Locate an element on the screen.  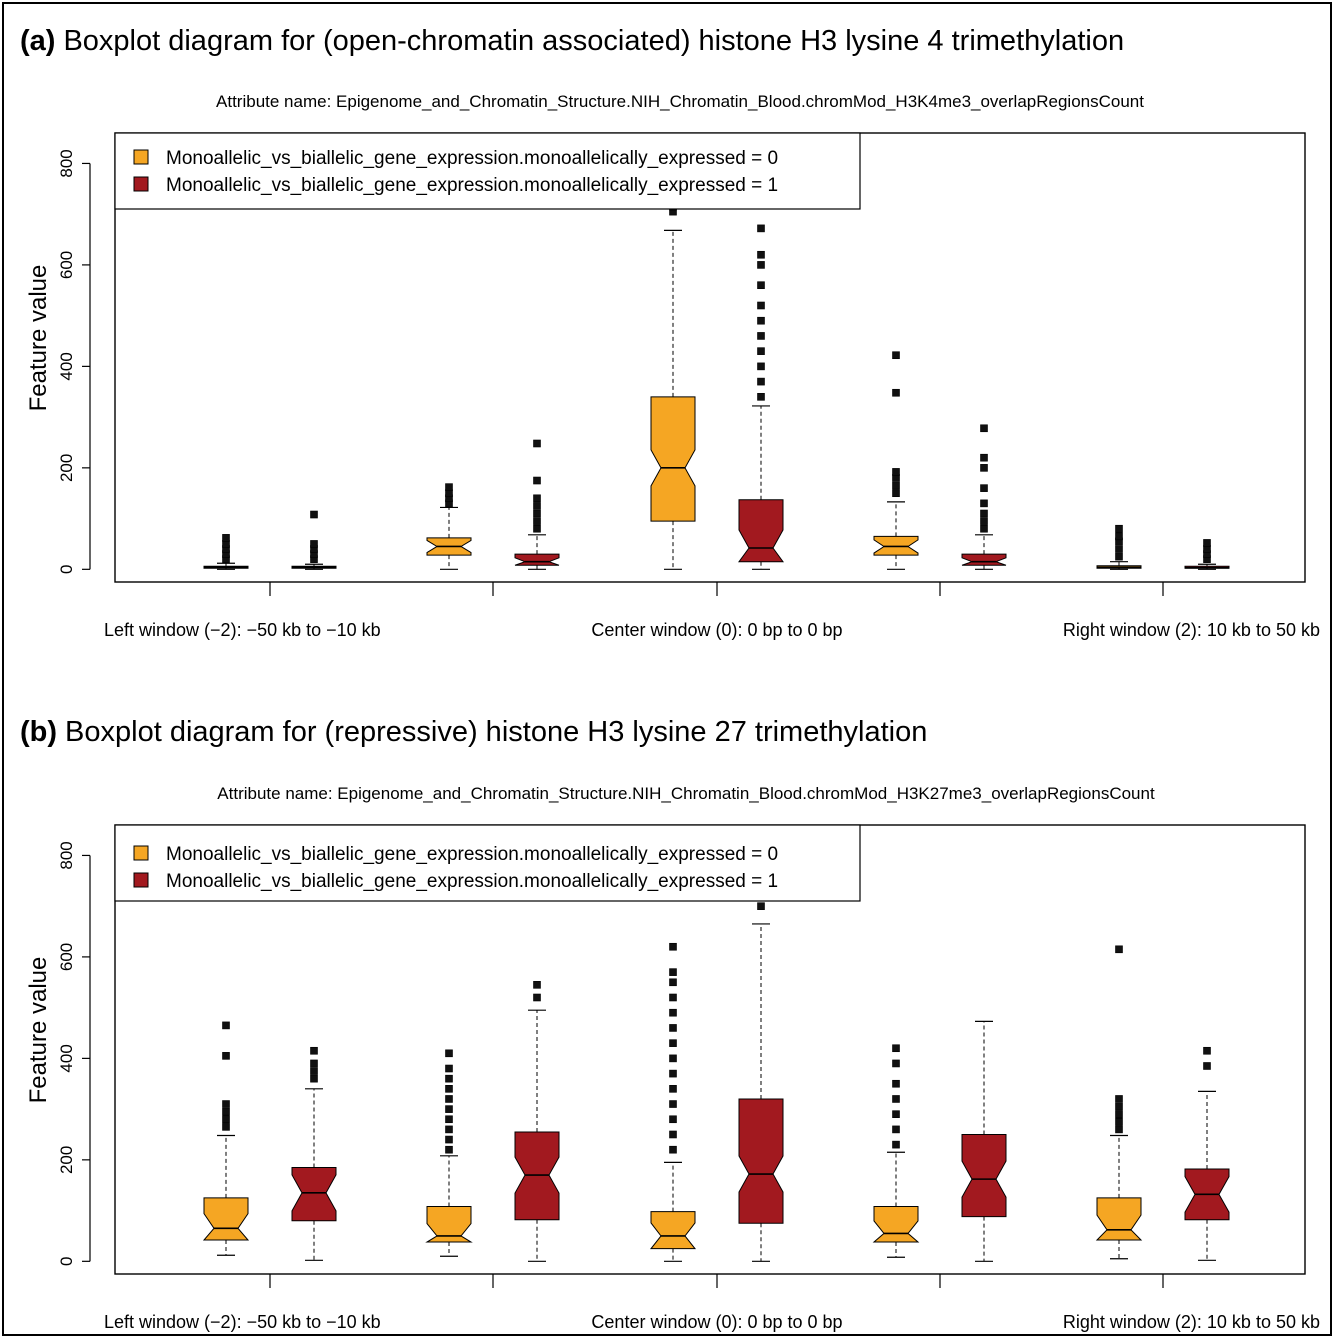
y-tick-label: 400 is located at coordinates (66, 366).